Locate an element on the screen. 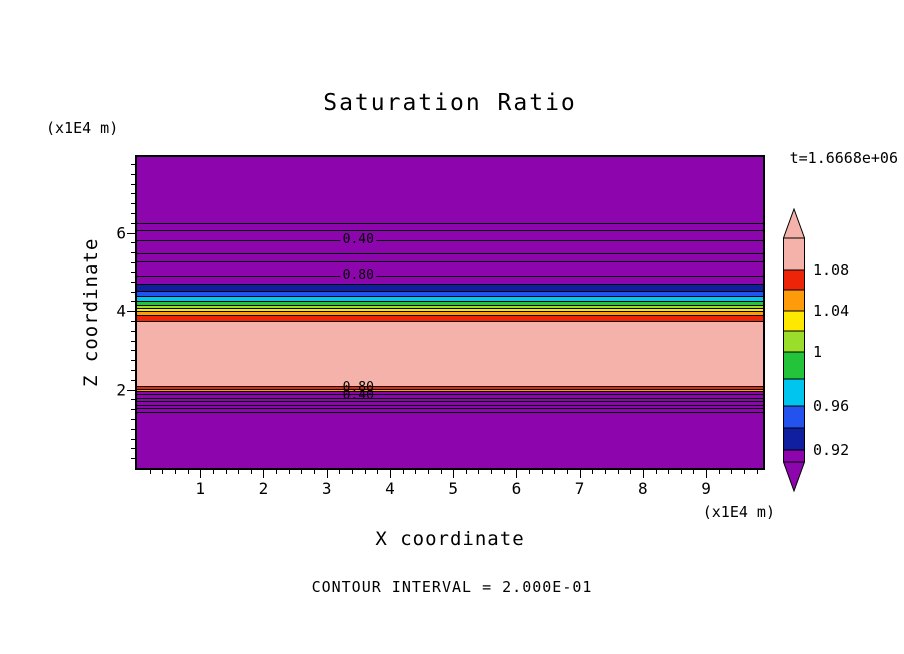 This screenshot has height=654, width=904. x-tick-label: 1 is located at coordinates (200, 488).